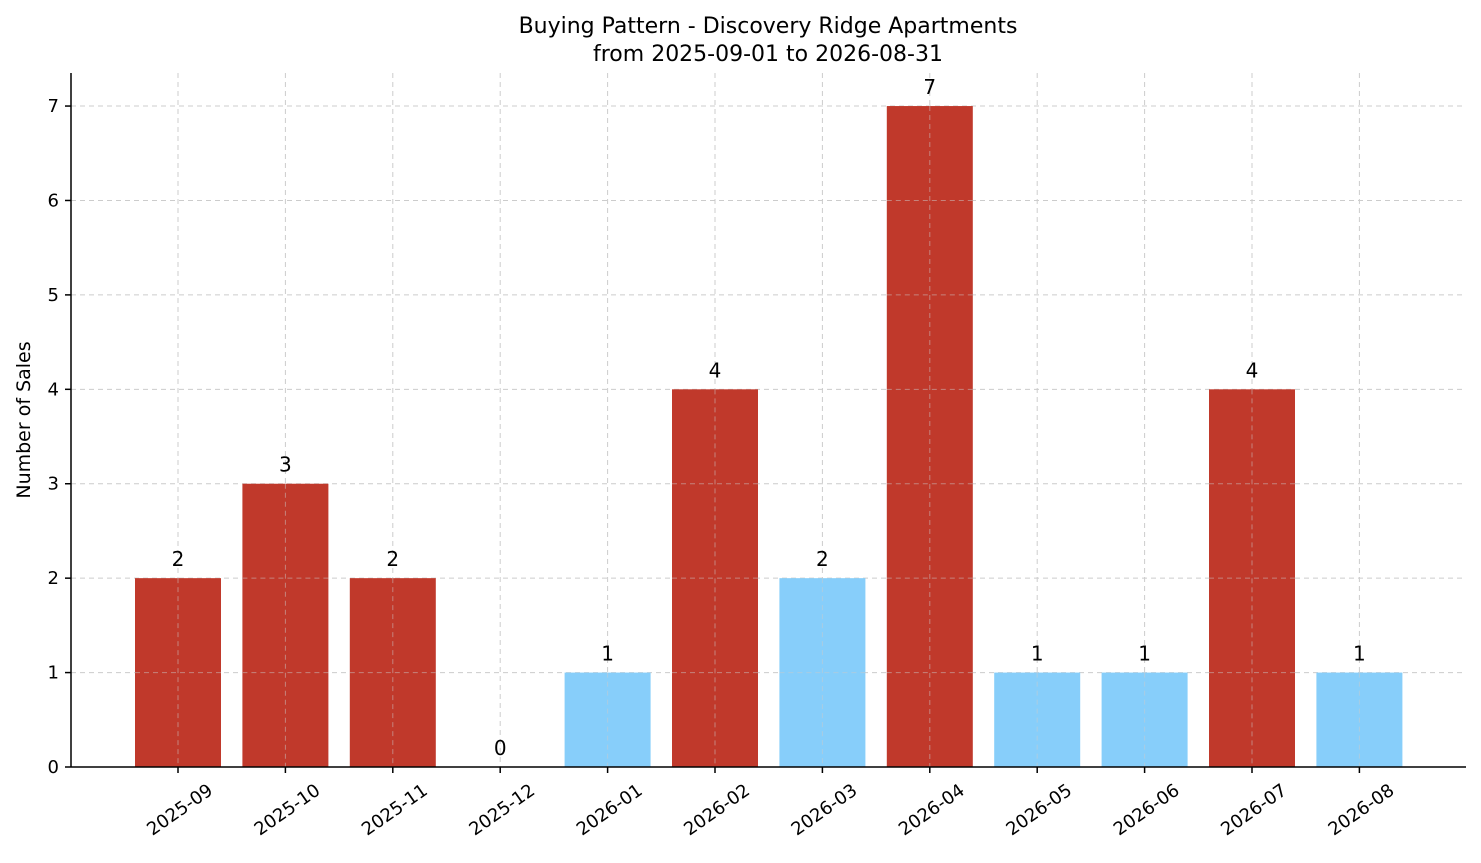  Describe the element at coordinates (53, 200) in the screenshot. I see `y-tick-label: 6` at that location.